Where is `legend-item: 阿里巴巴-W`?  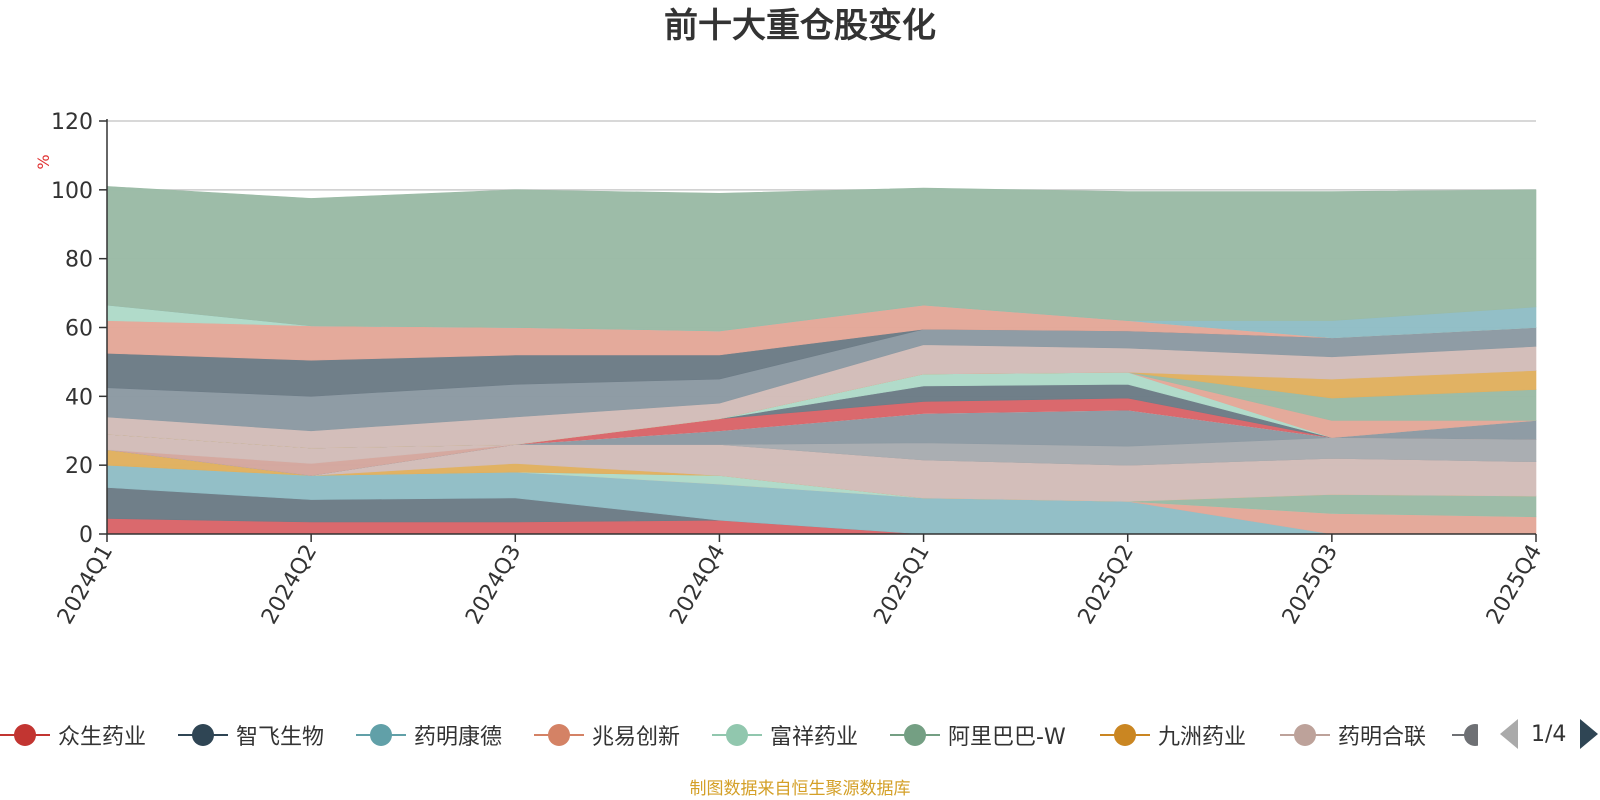 legend-item: 阿里巴巴-W is located at coordinates (978, 735).